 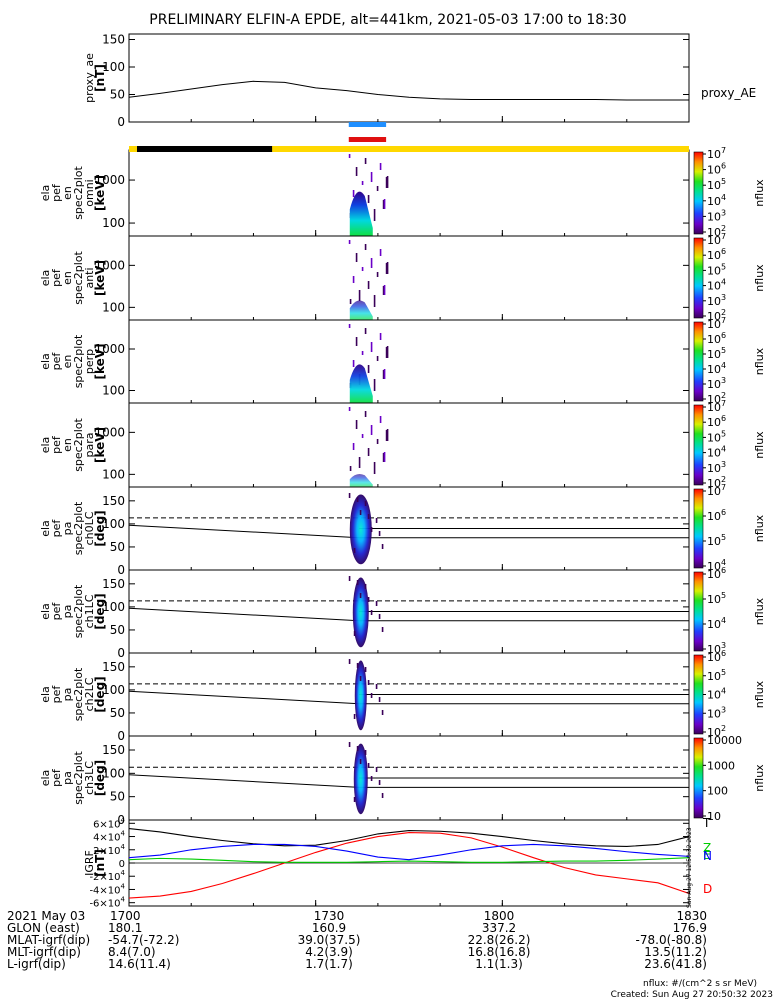 What do you see at coordinates (46, 916) in the screenshot?
I see `axis-row-label: 2021 May 03` at bounding box center [46, 916].